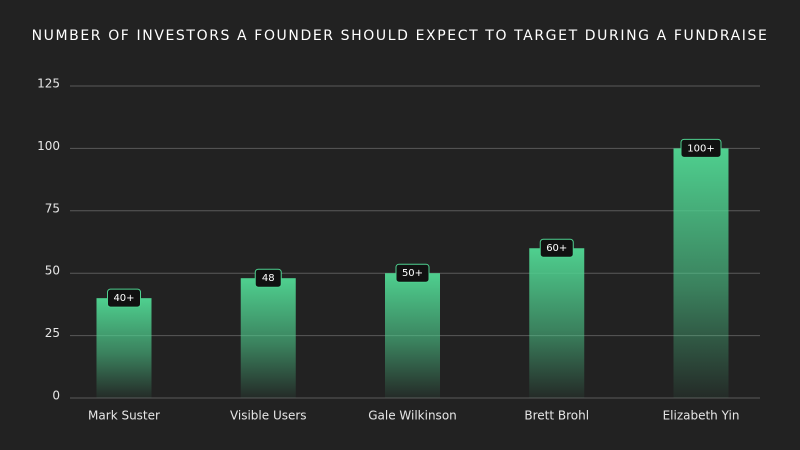 The width and height of the screenshot is (800, 450). I want to click on x-tick-label: Mark Suster, so click(124, 416).